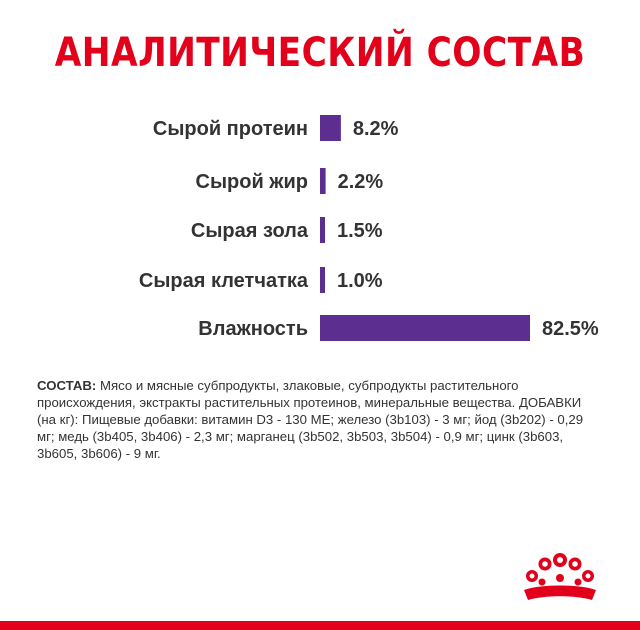 This screenshot has height=630, width=640. What do you see at coordinates (320, 625) in the screenshot?
I see `bottom-accent-bar` at bounding box center [320, 625].